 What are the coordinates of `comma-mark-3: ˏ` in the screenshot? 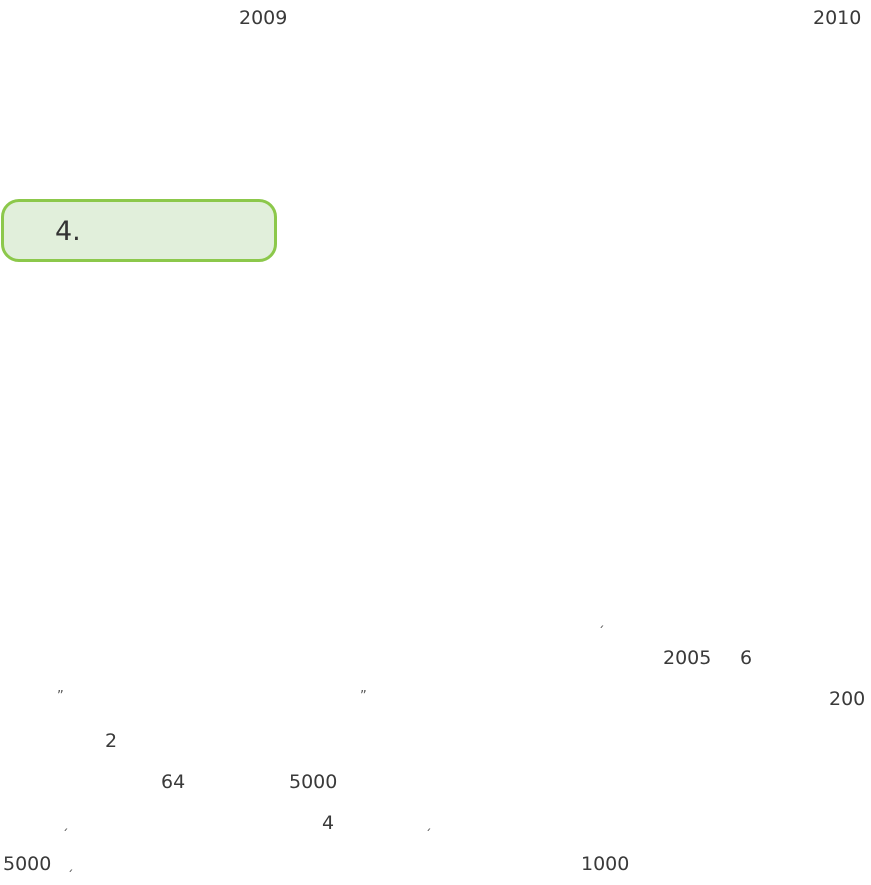 It's located at (428, 824).